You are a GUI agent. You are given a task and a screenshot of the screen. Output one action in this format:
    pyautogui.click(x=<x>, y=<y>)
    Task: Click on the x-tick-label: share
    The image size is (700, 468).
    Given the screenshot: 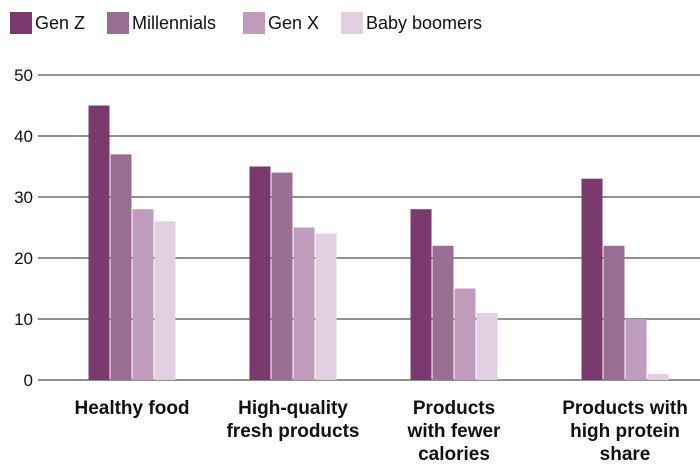 What is the action you would take?
    pyautogui.click(x=625, y=454)
    